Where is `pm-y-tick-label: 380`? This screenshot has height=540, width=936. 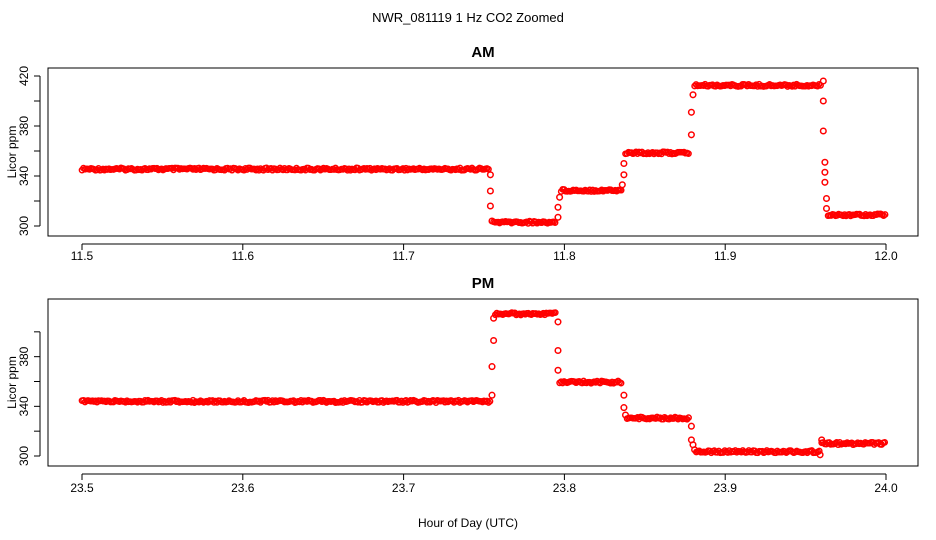
pm-y-tick-label: 380 is located at coordinates (24, 356).